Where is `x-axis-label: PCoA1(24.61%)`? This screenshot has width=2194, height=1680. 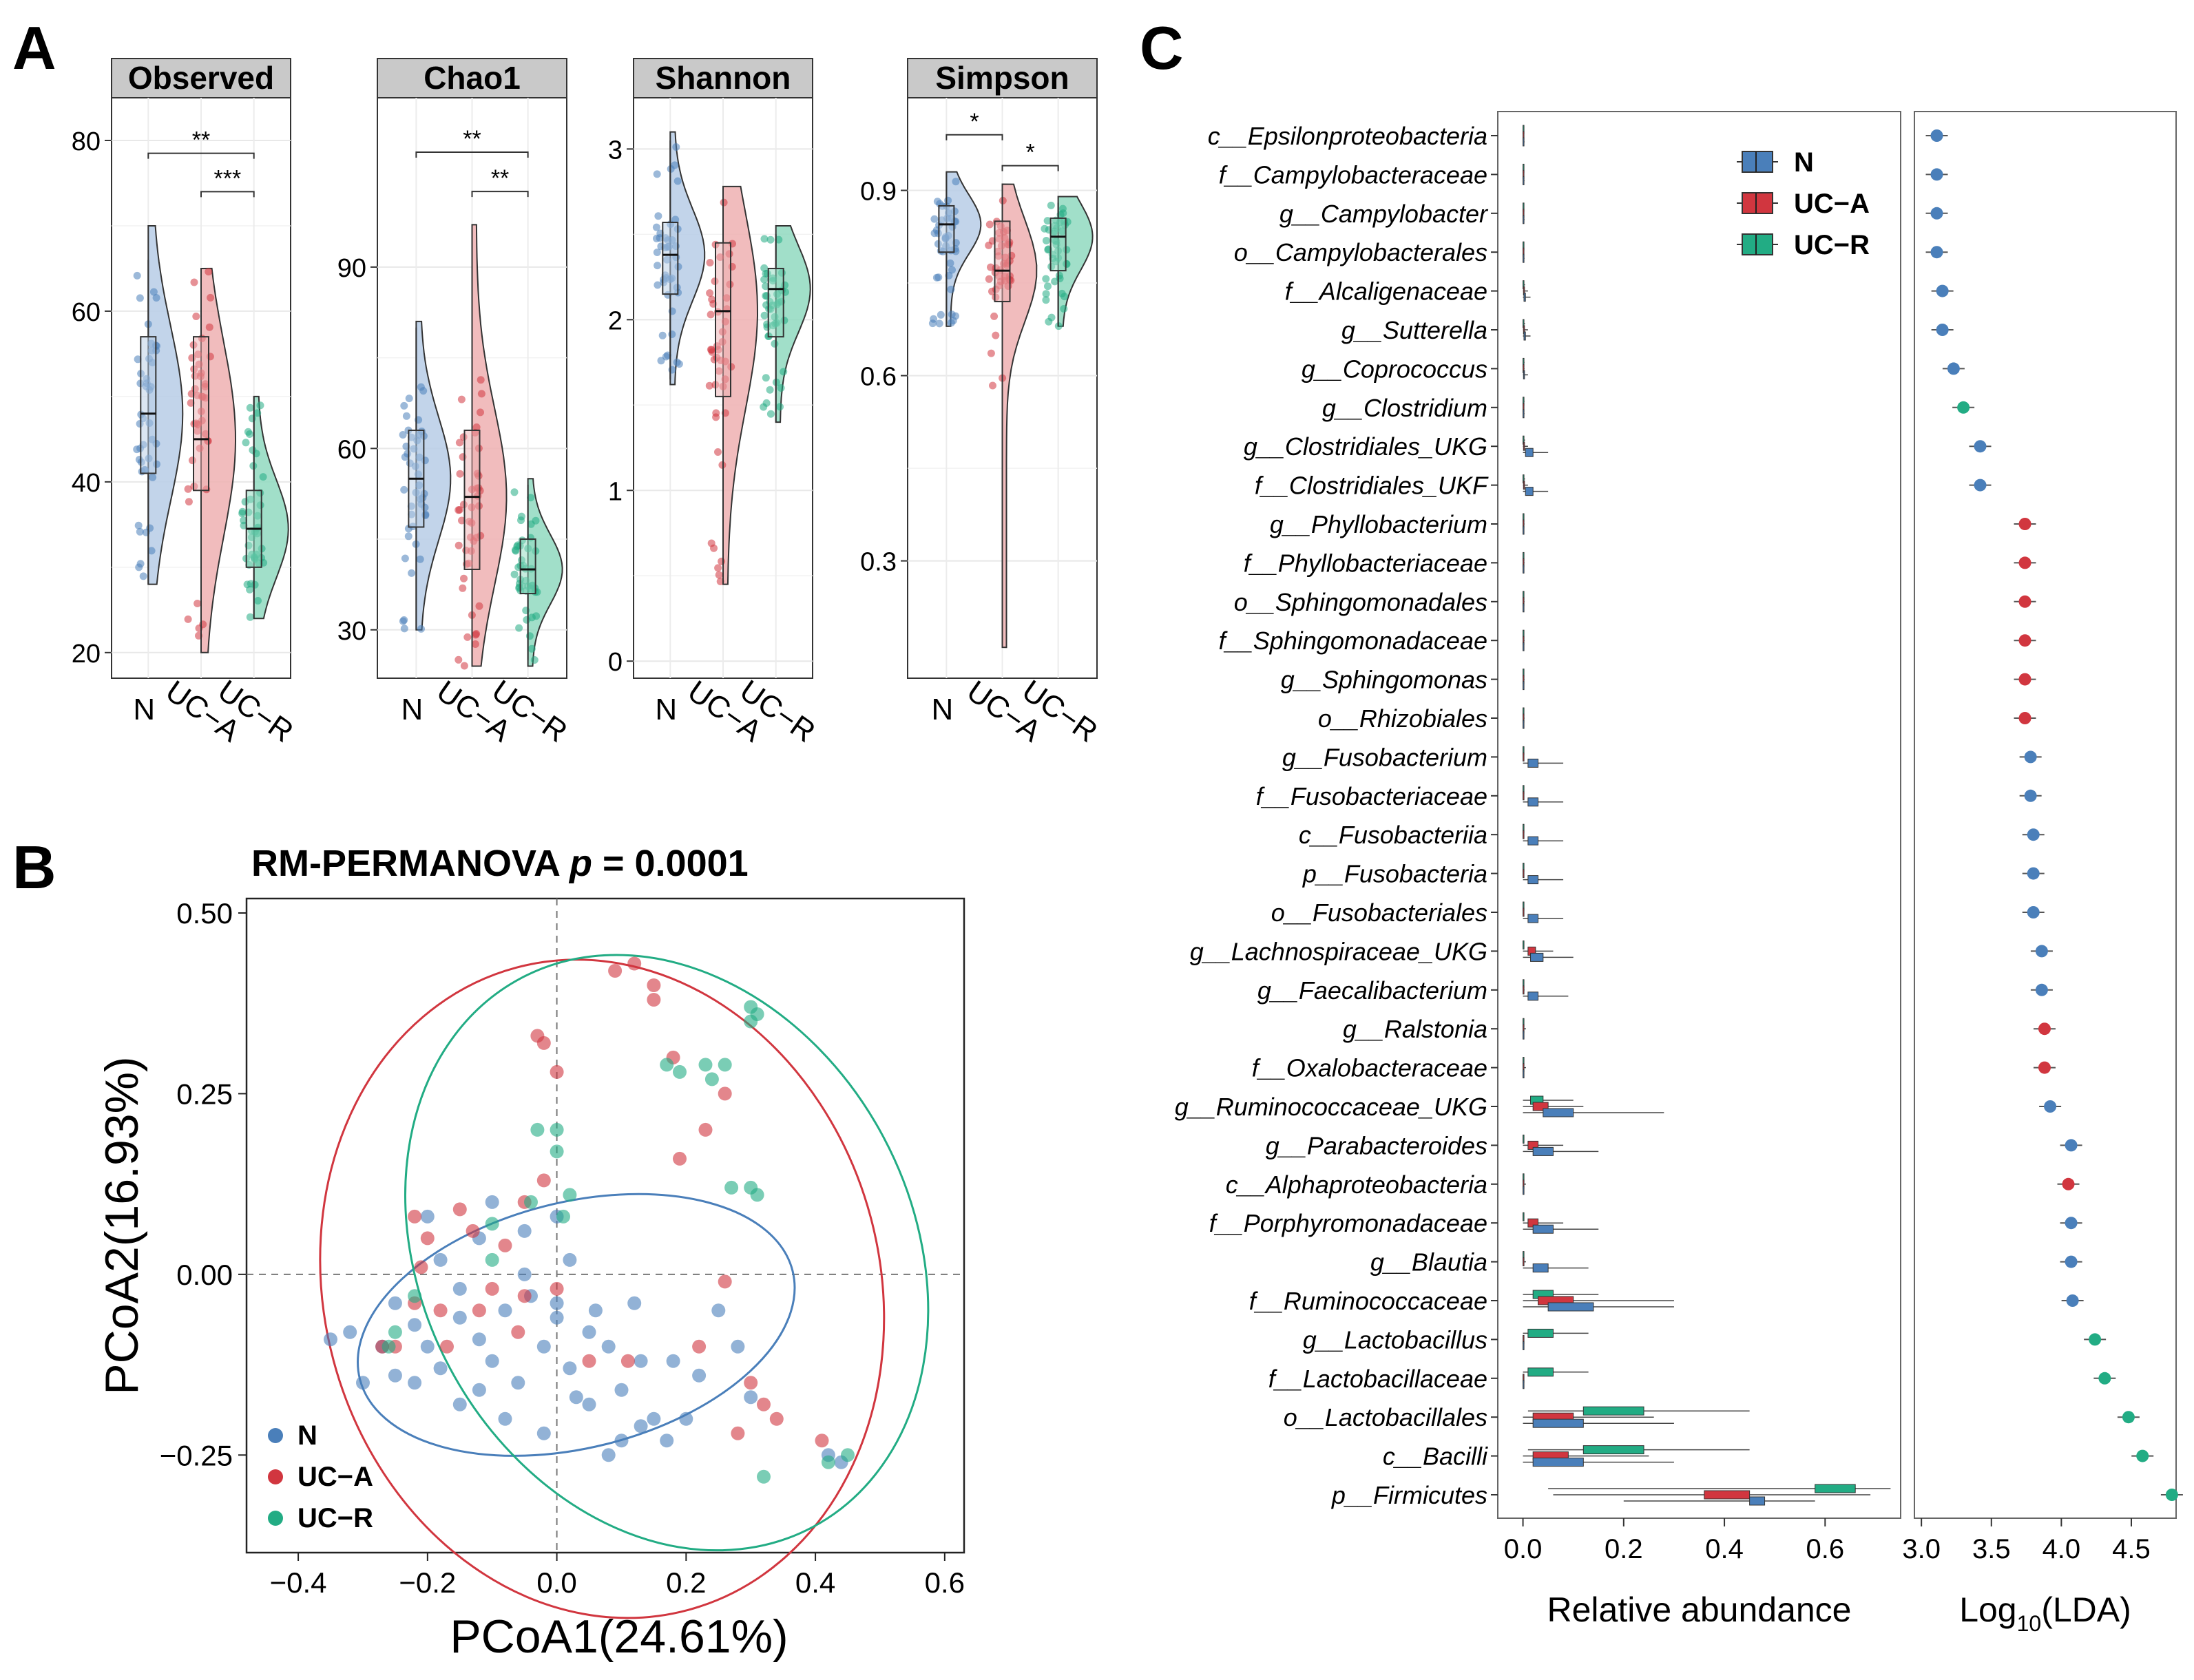 x-axis-label: PCoA1(24.61%) is located at coordinates (619, 1636).